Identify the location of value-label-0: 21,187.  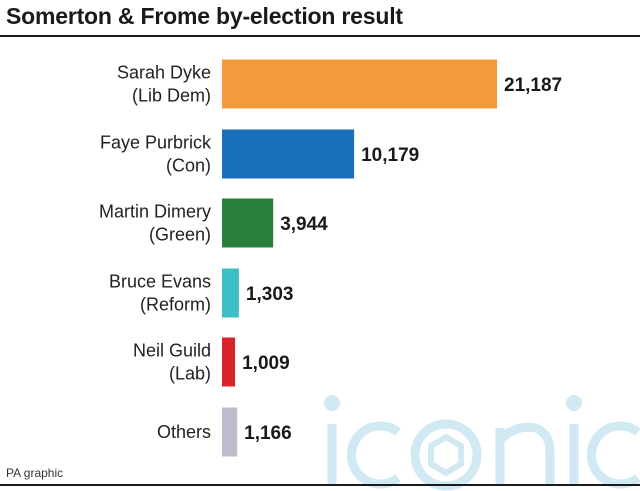
(533, 85).